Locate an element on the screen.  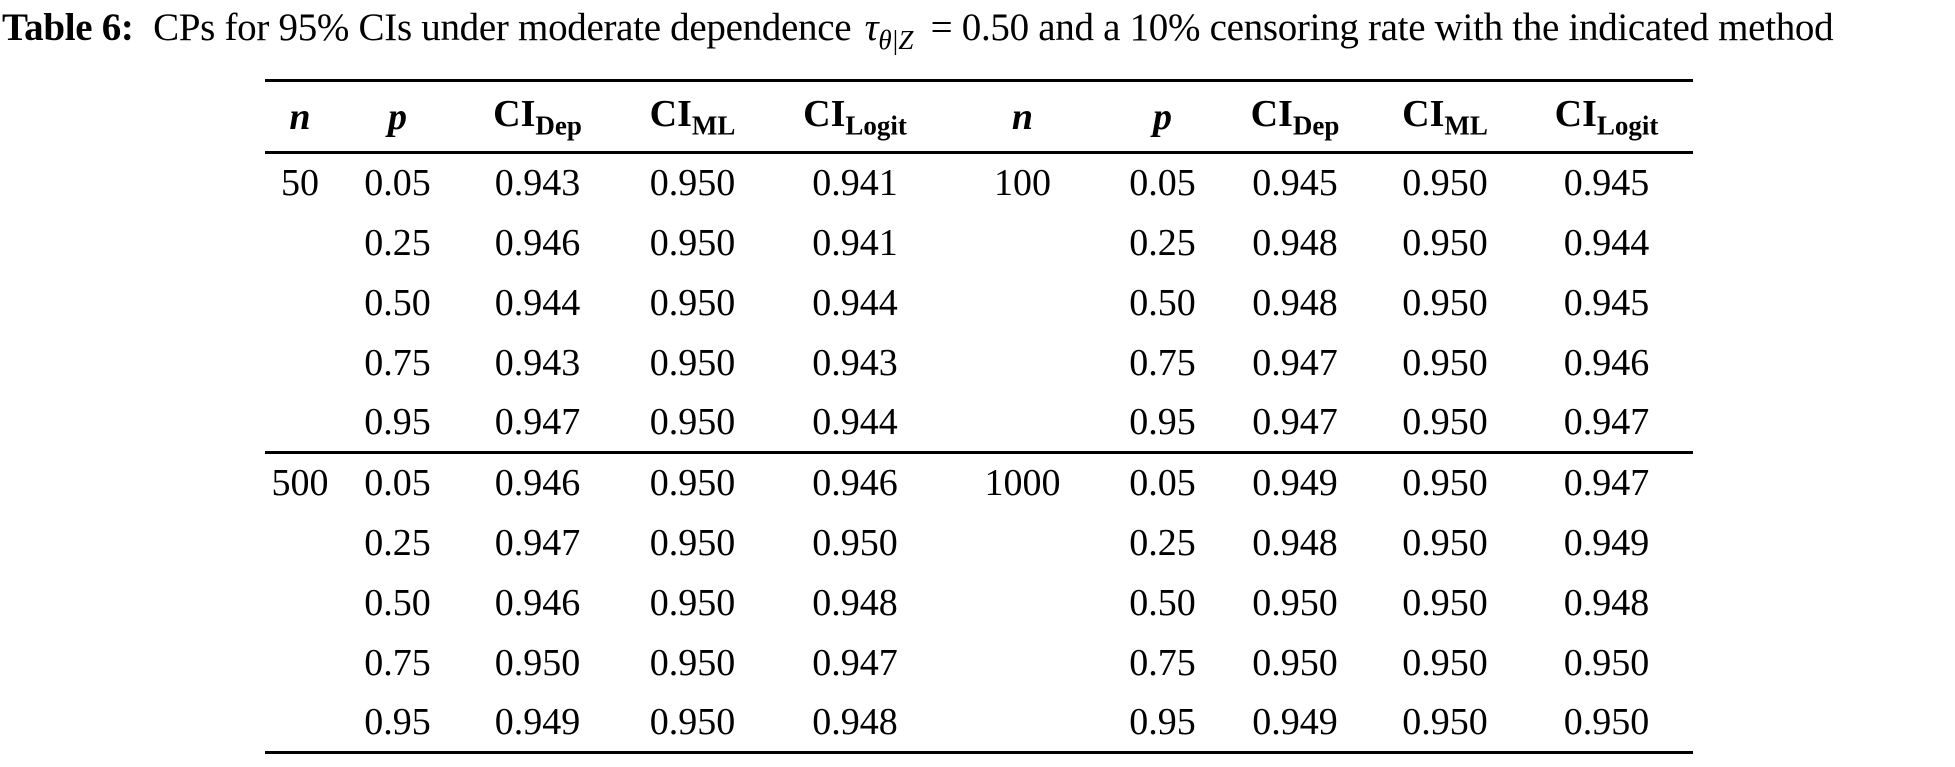
table-row: 0.75 0.943 0.950 0.943 0.75 0.947 0.950 0.946 is located at coordinates (979, 363).